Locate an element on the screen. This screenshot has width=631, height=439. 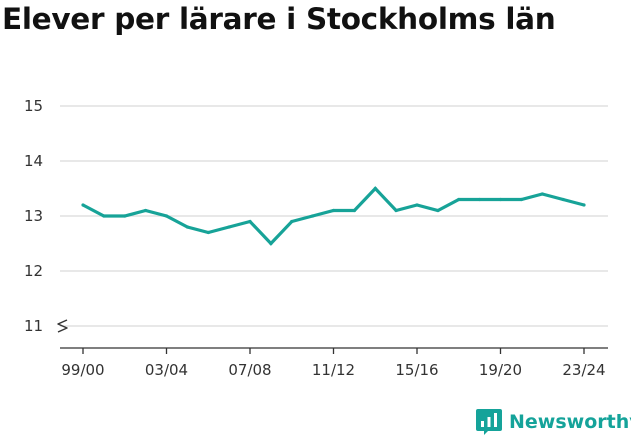
y-tick-label-11: 11 is located at coordinates (33, 326).